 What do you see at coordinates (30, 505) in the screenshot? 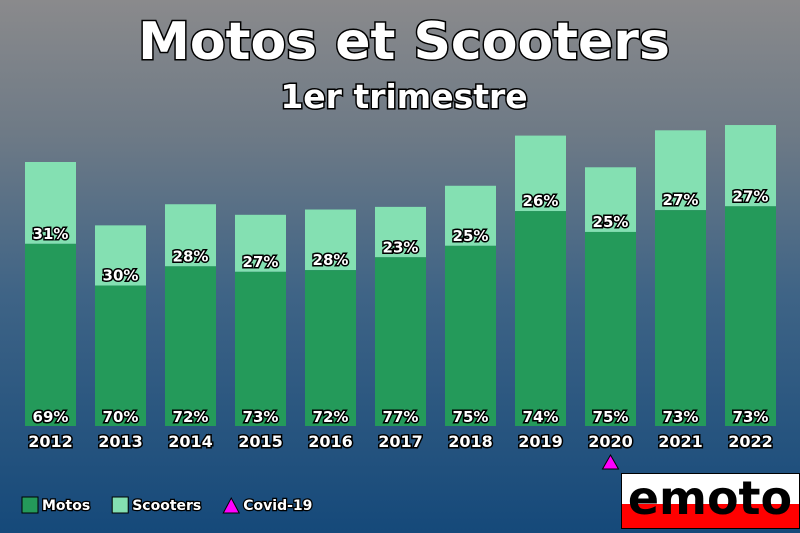
I see `legend-swatch-motos` at bounding box center [30, 505].